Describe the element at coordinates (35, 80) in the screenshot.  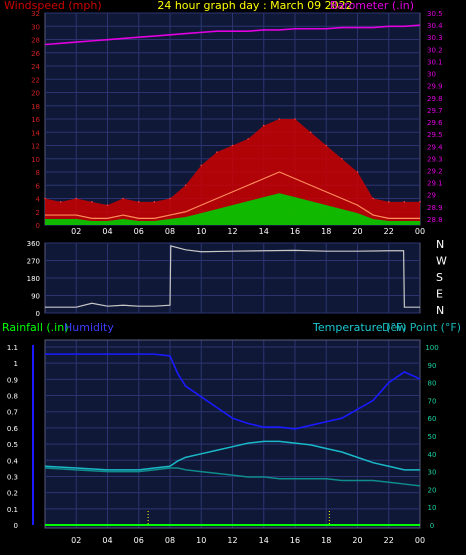
I see `windspeed-tick-label: 22` at that location.